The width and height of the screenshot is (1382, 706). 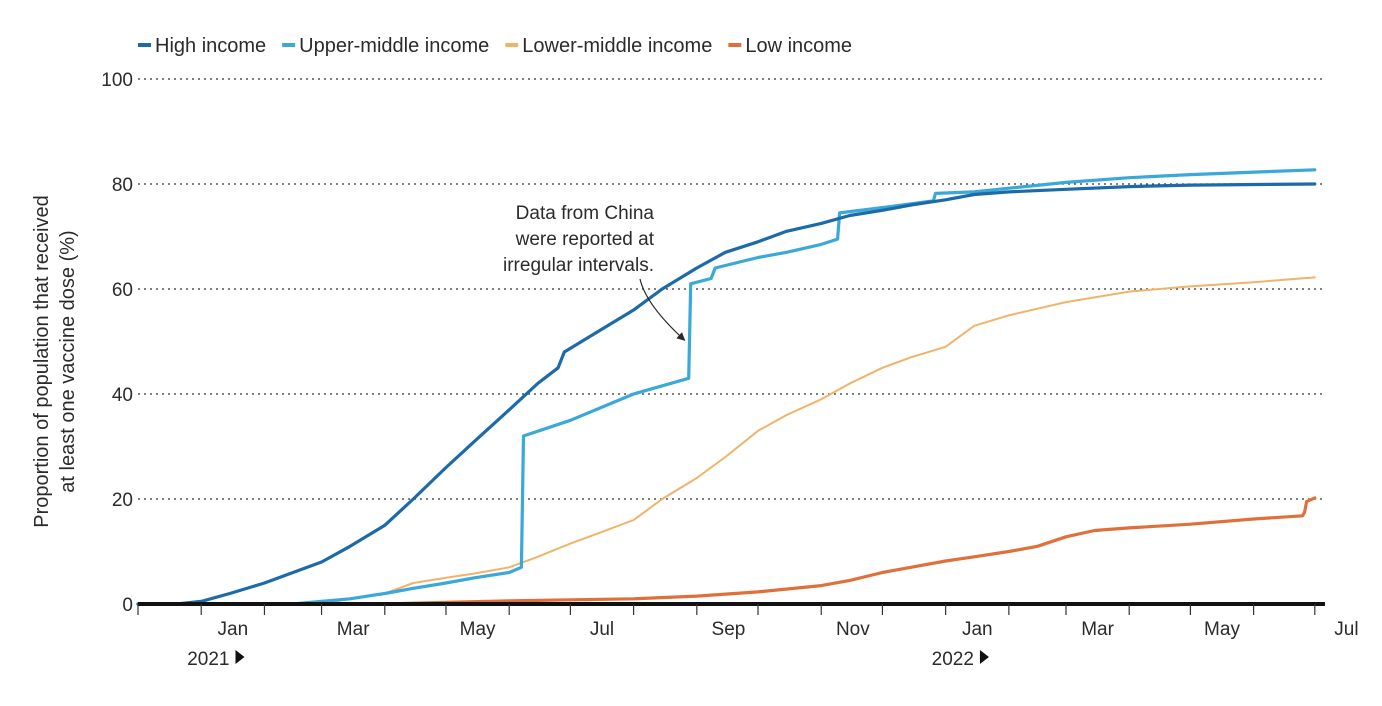 What do you see at coordinates (617, 46) in the screenshot?
I see `legend-label: Lower-middle income` at bounding box center [617, 46].